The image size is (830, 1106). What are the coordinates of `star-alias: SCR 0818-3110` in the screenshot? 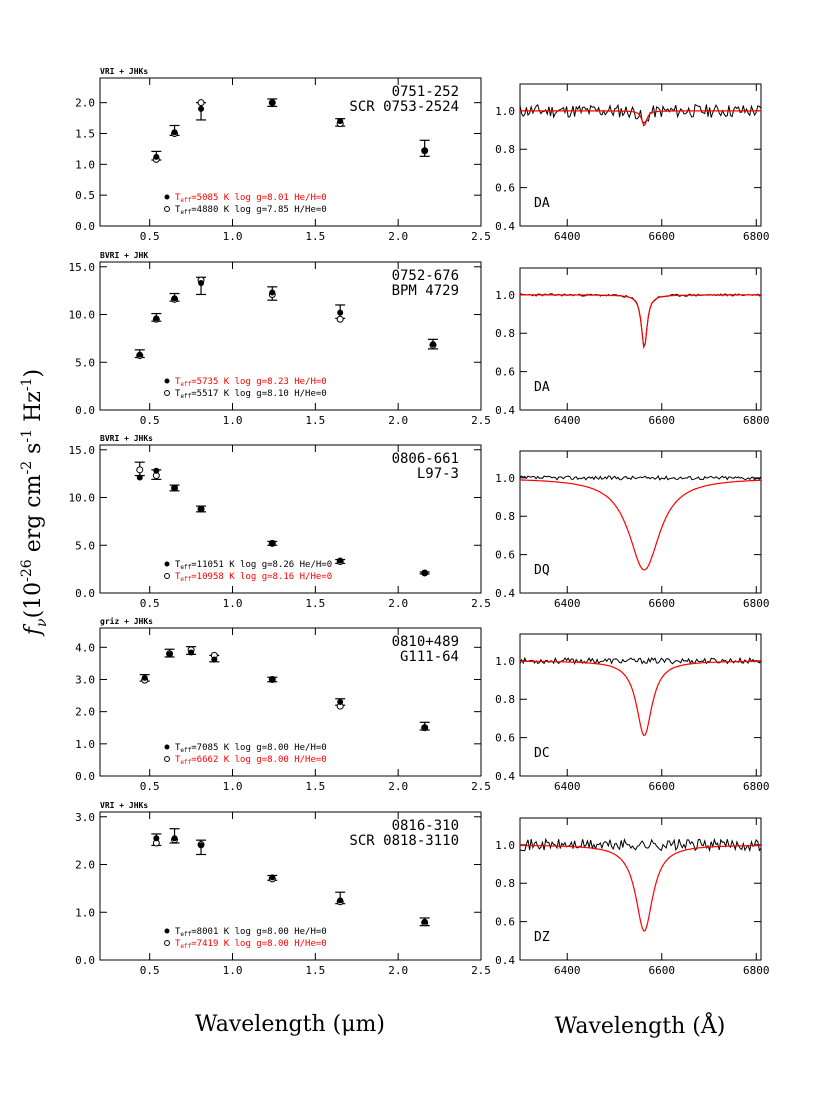 It's located at (404, 841).